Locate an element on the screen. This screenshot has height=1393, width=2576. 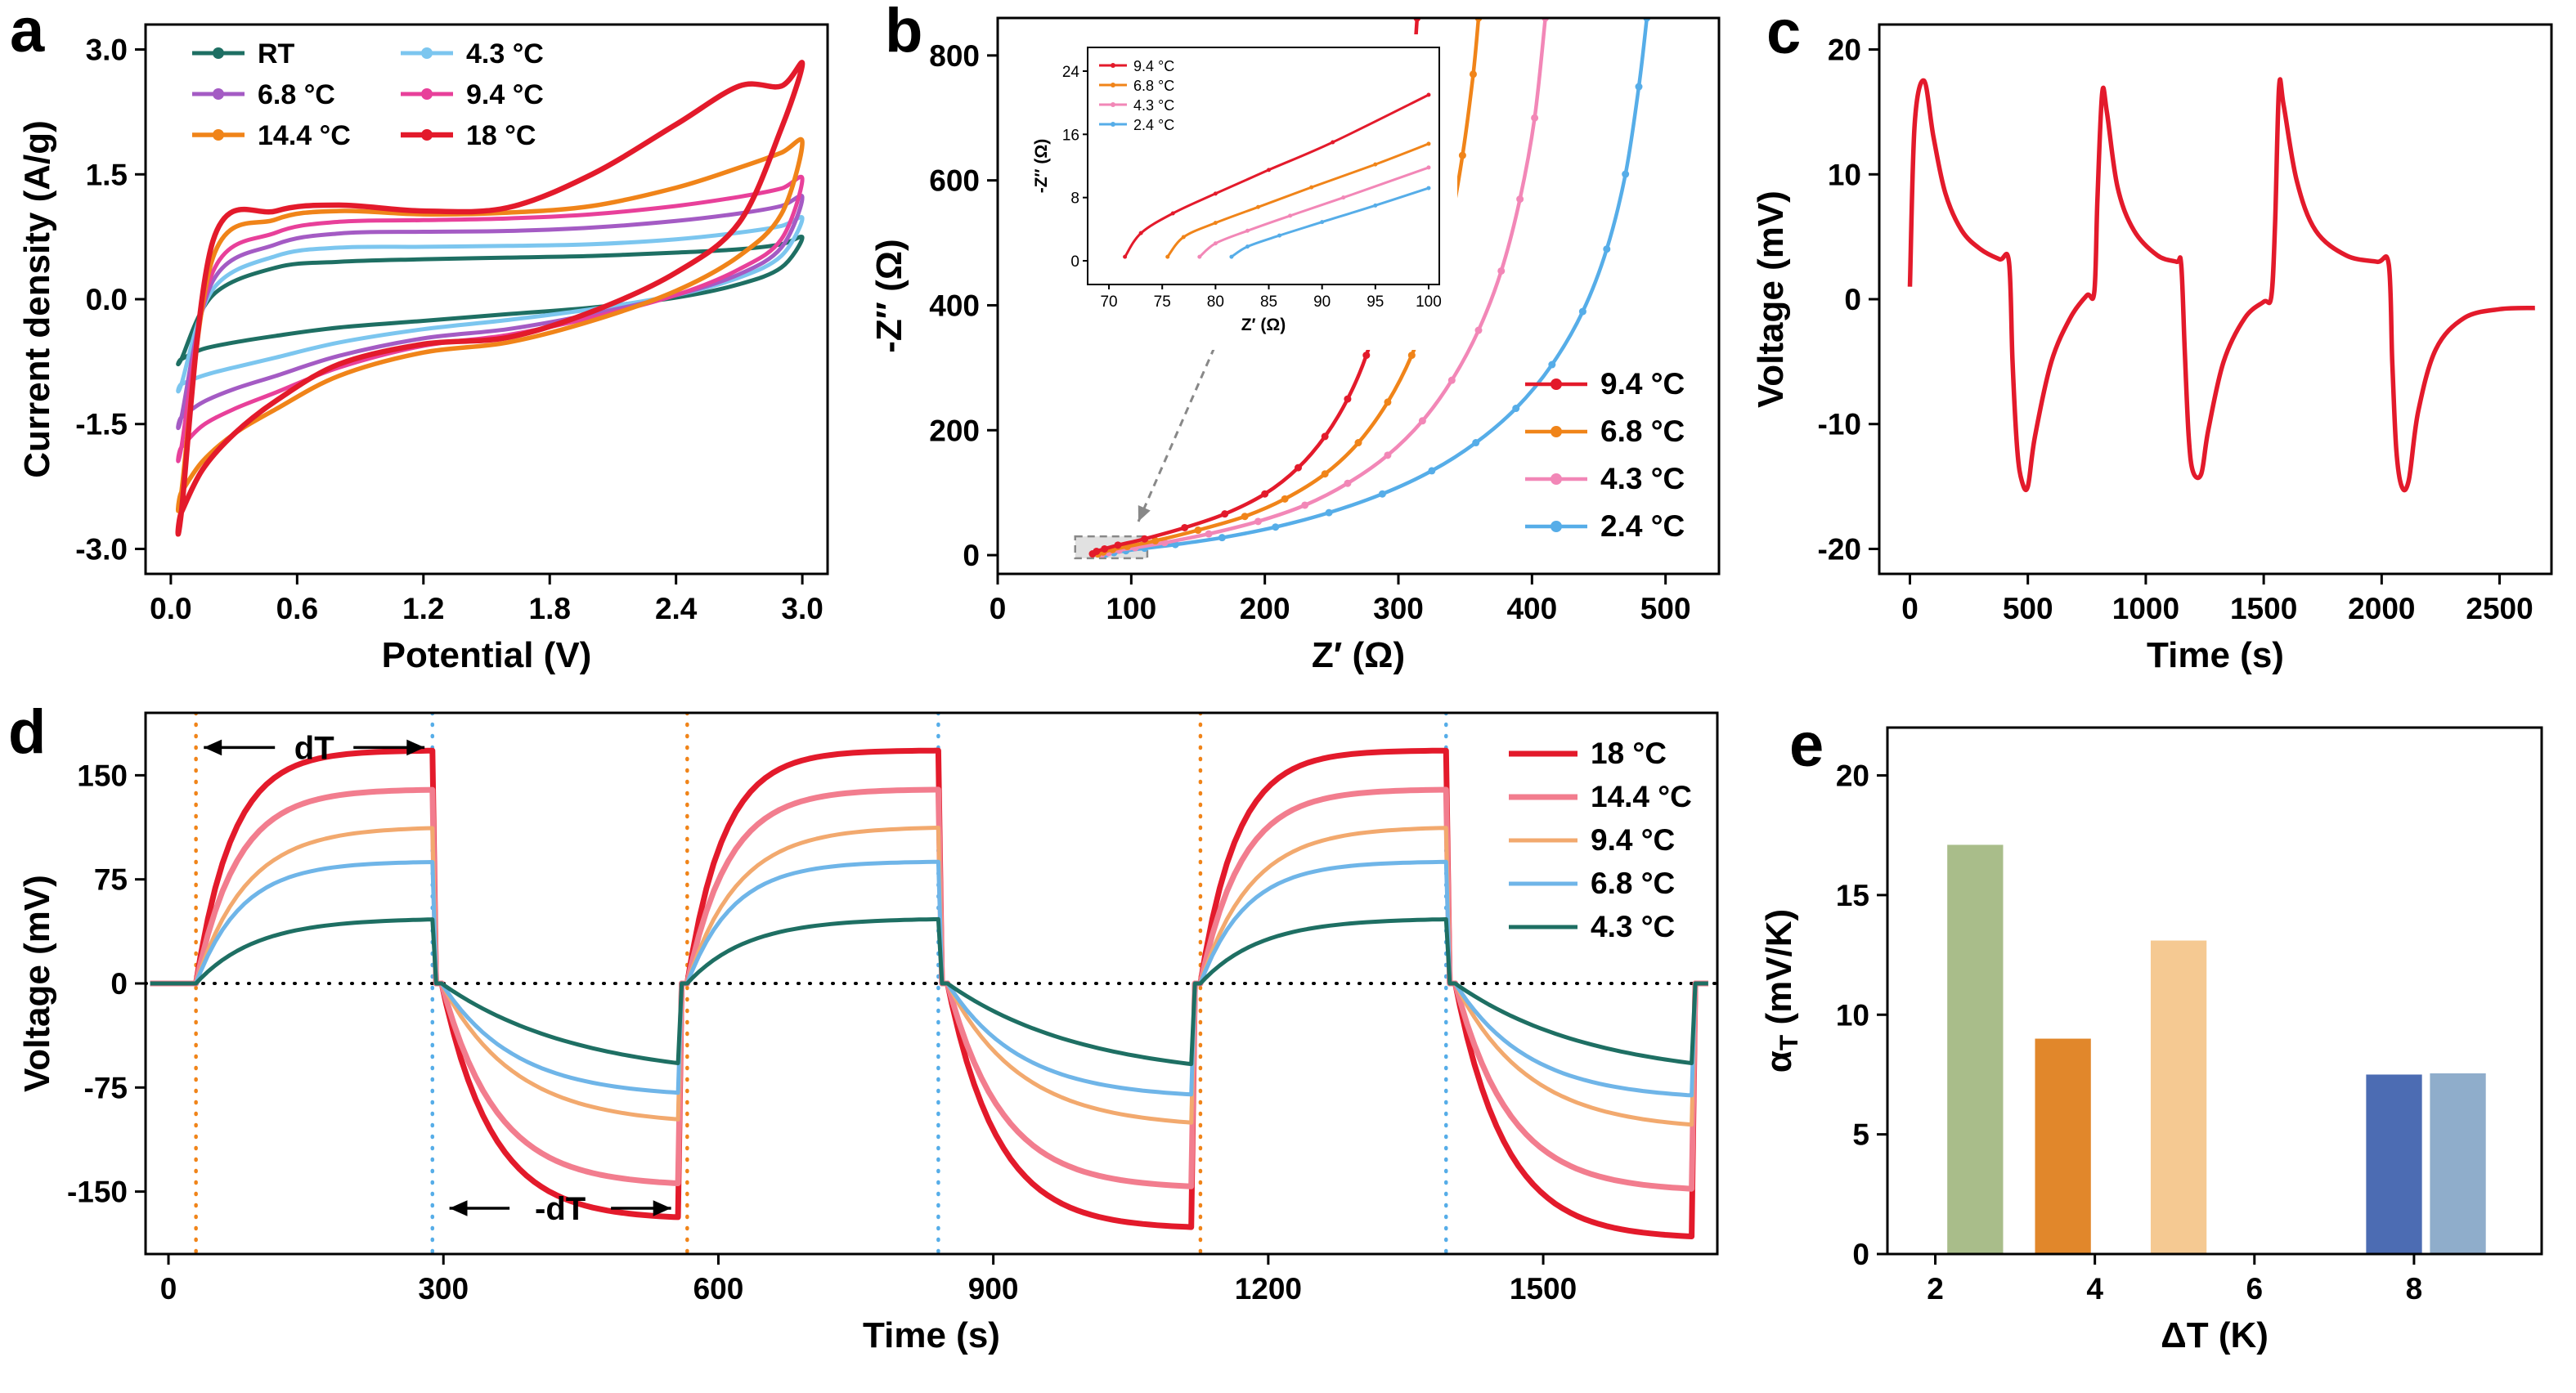
svg-text: αT​ (mV/K) is located at coordinates (1781, 991).